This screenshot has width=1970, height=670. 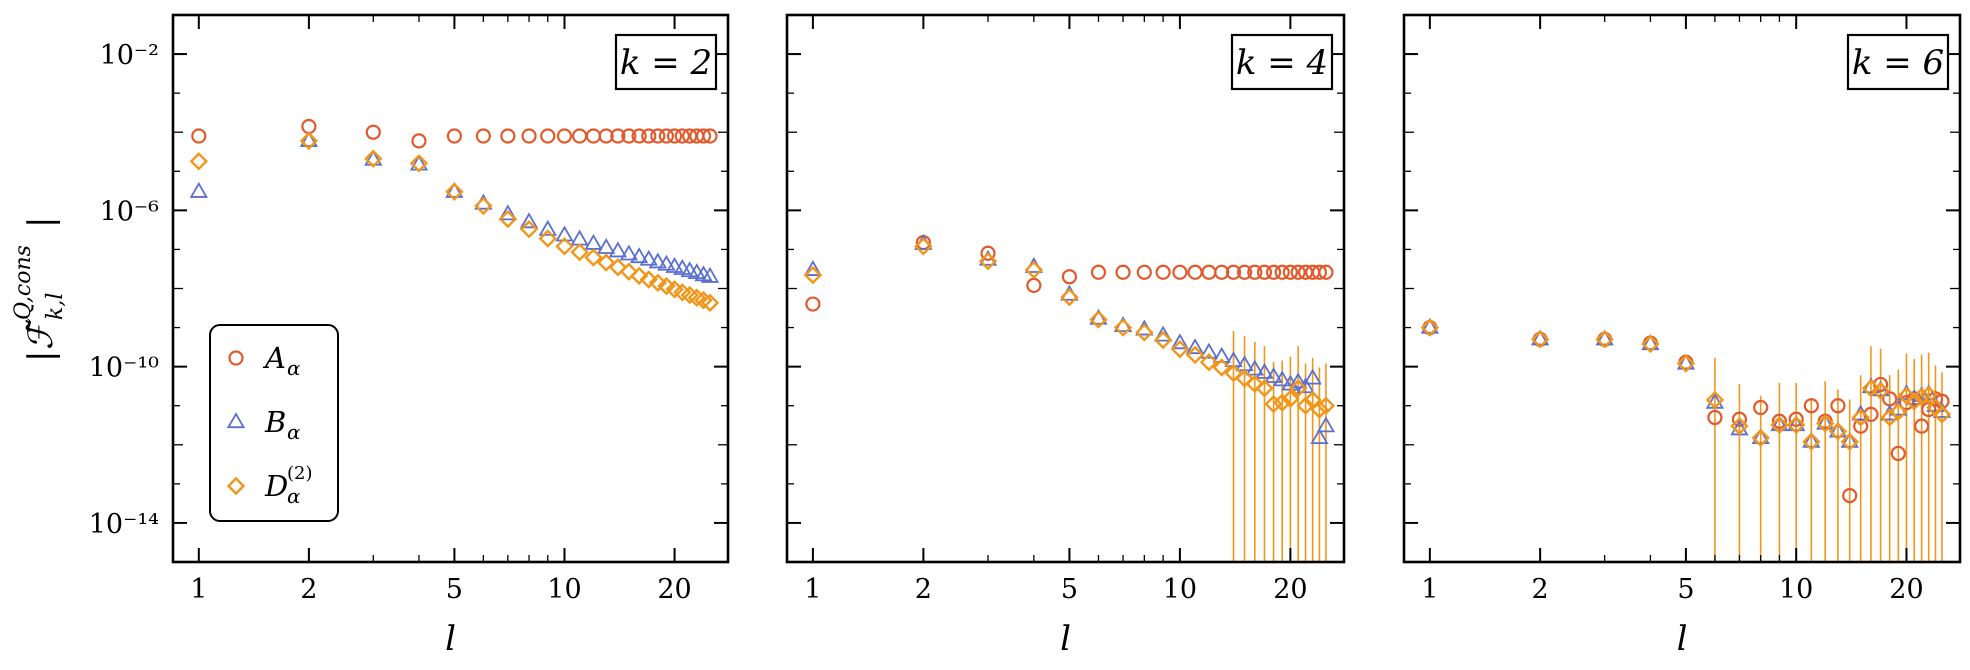 What do you see at coordinates (41, 333) in the screenshot?
I see `y-label-main: ℱ̃` at bounding box center [41, 333].